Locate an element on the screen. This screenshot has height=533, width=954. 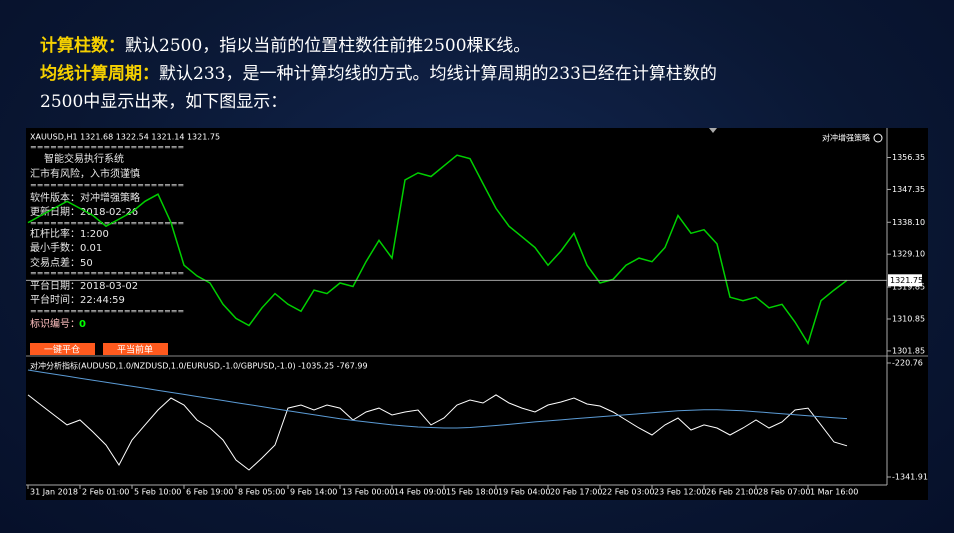
x-tick-label: 22 Feb 03:00 is located at coordinates (628, 492).